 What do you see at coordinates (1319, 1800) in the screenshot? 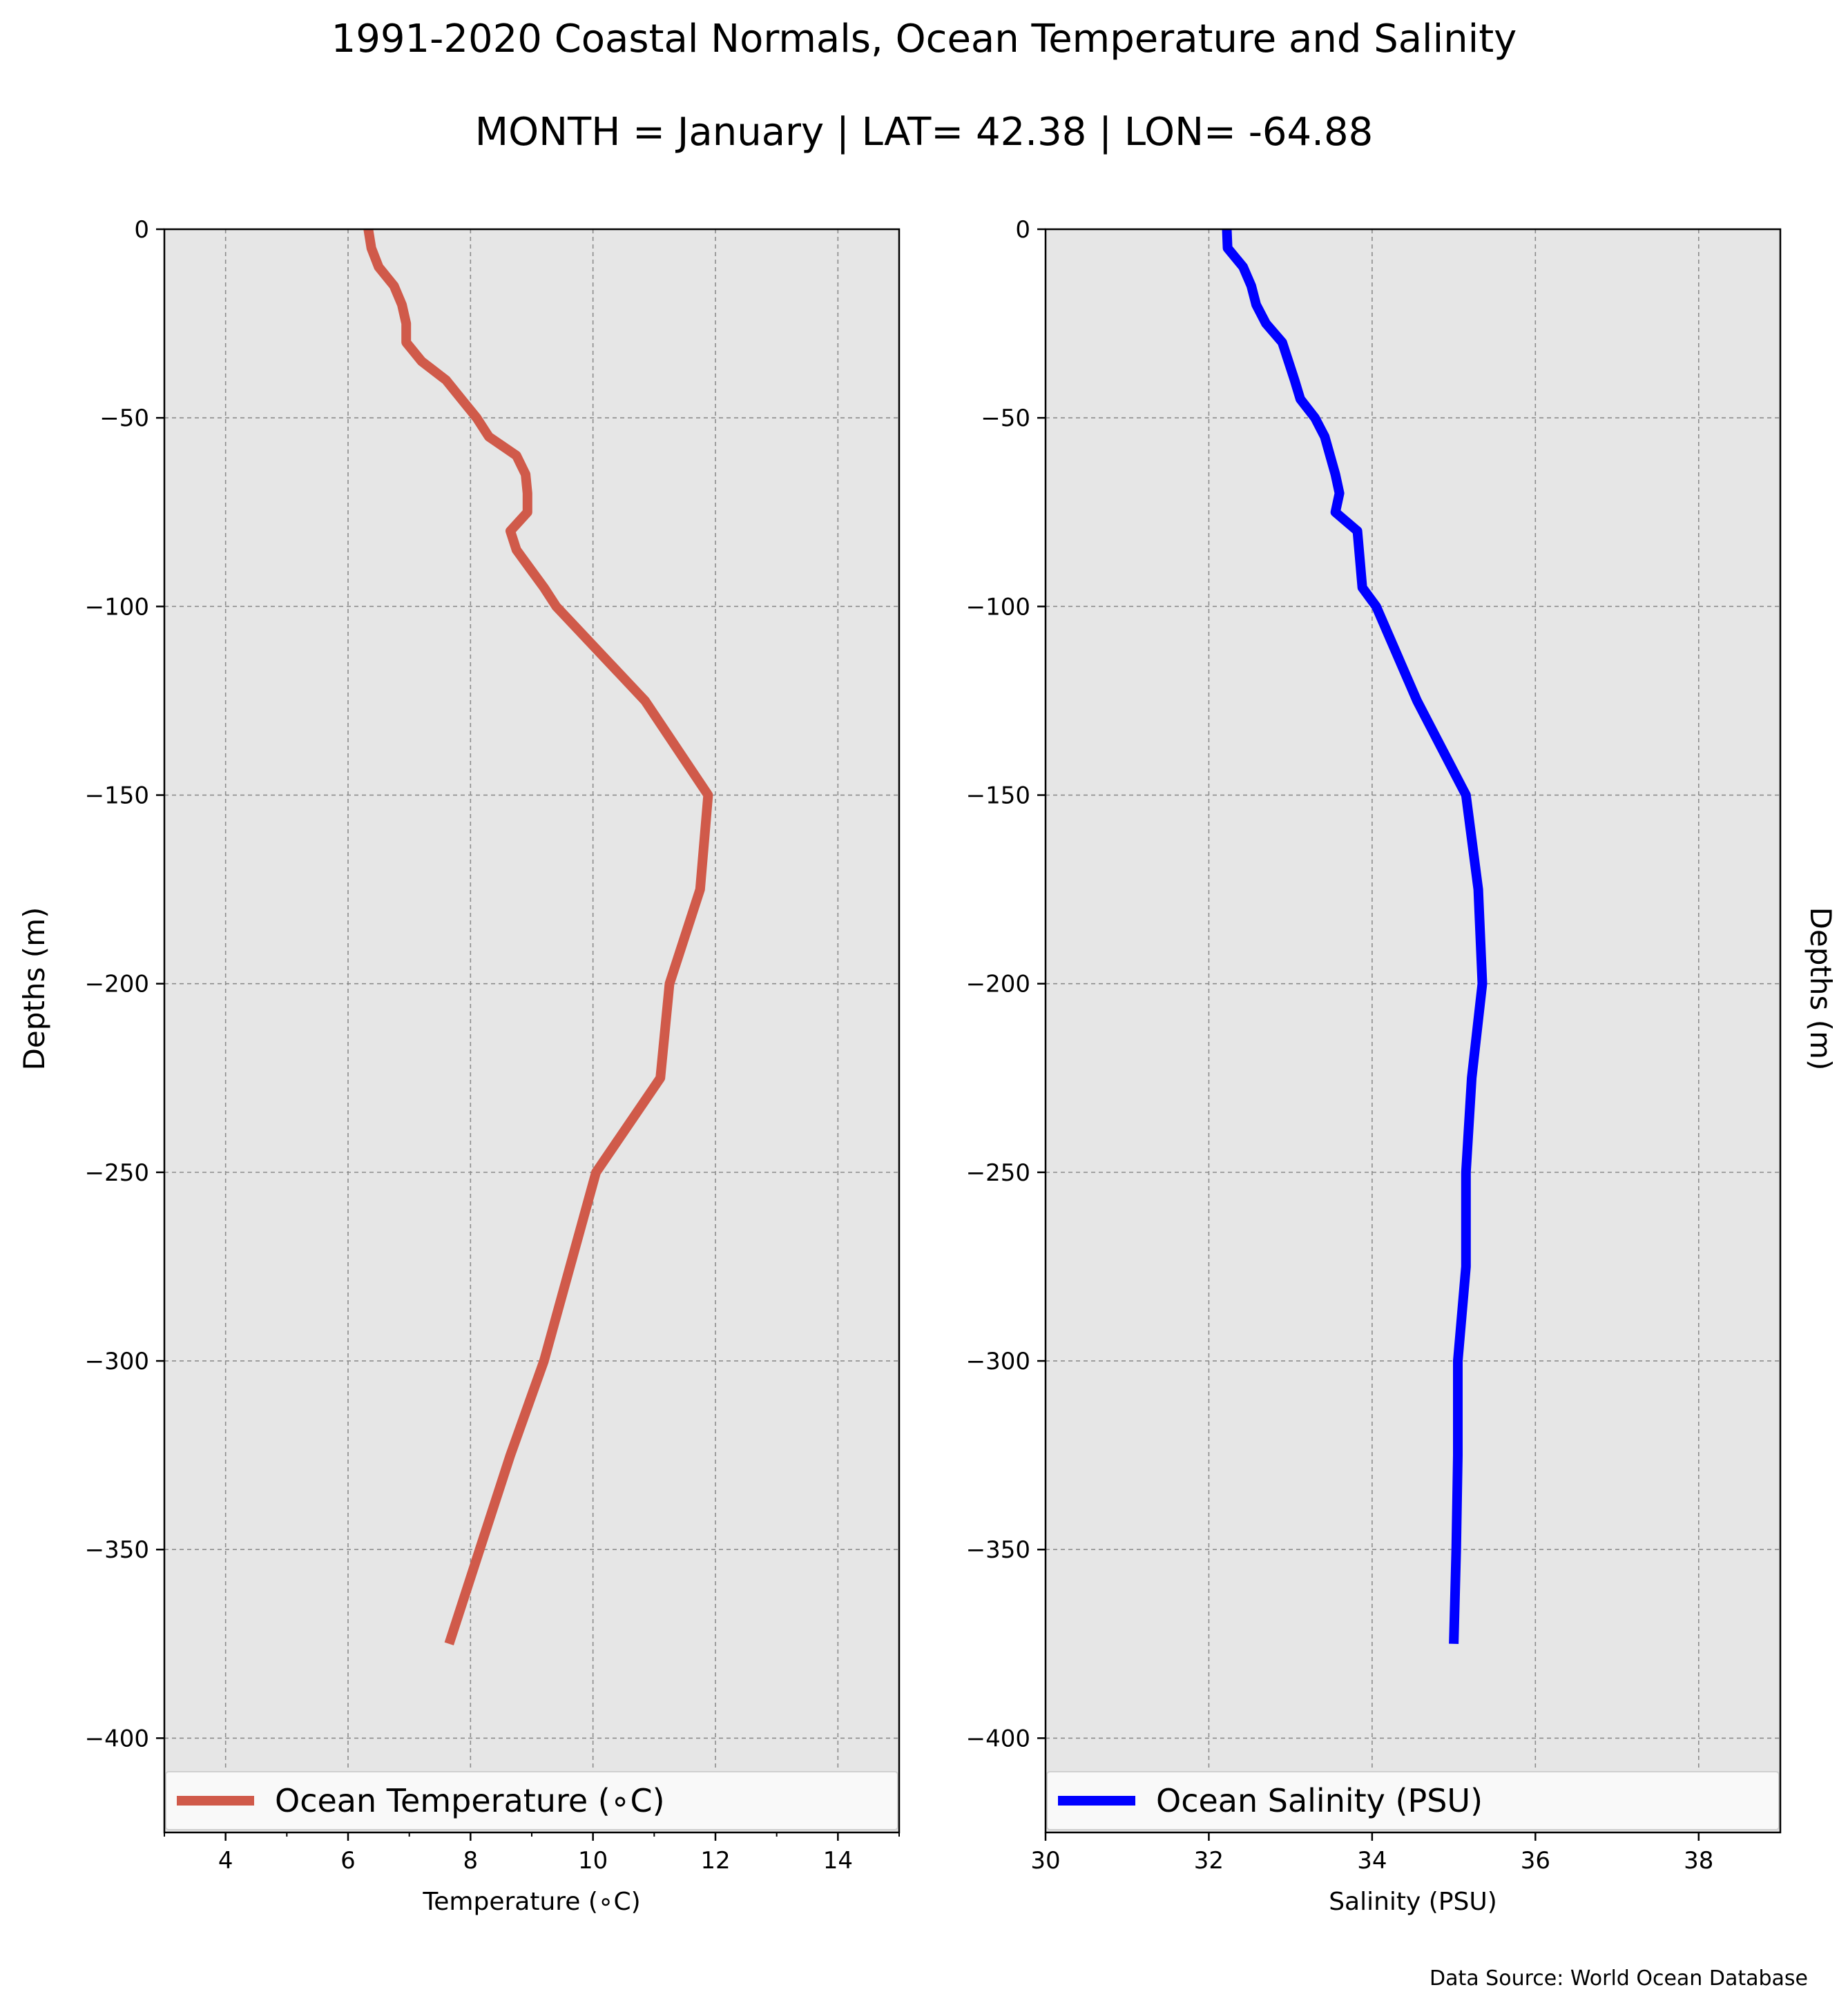
I see `legend-label: Ocean Salinity (PSU)` at bounding box center [1319, 1800].